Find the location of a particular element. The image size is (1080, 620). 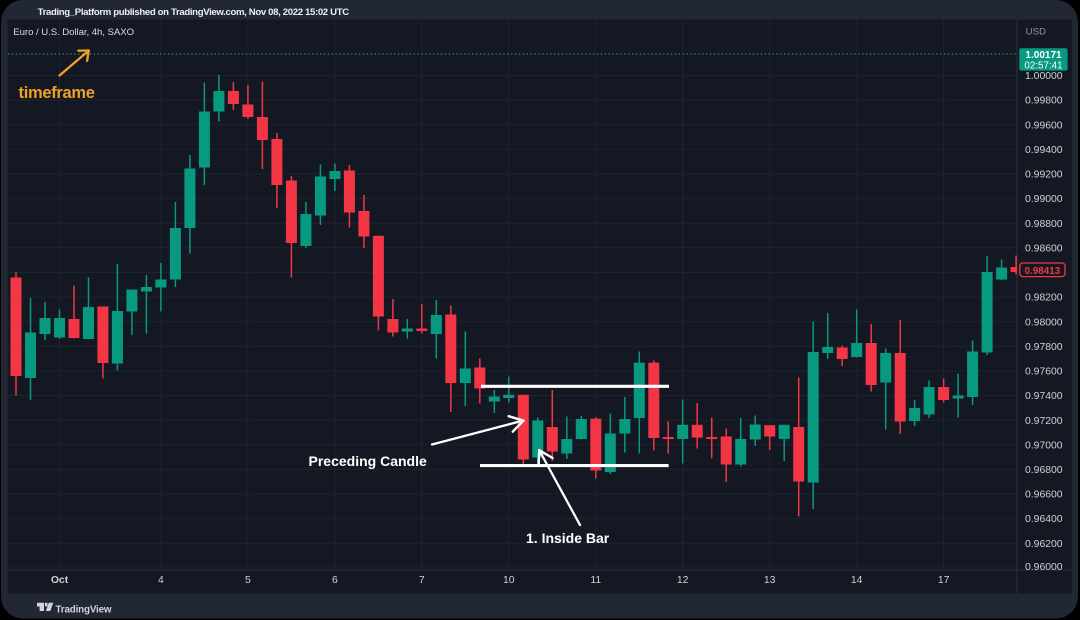

svg-text: Preceding Candle is located at coordinates (368, 461).